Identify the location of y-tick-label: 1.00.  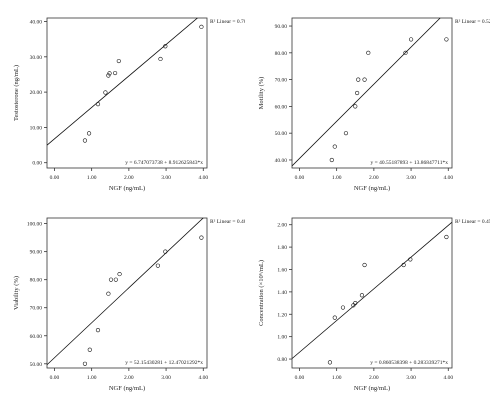
(282, 338).